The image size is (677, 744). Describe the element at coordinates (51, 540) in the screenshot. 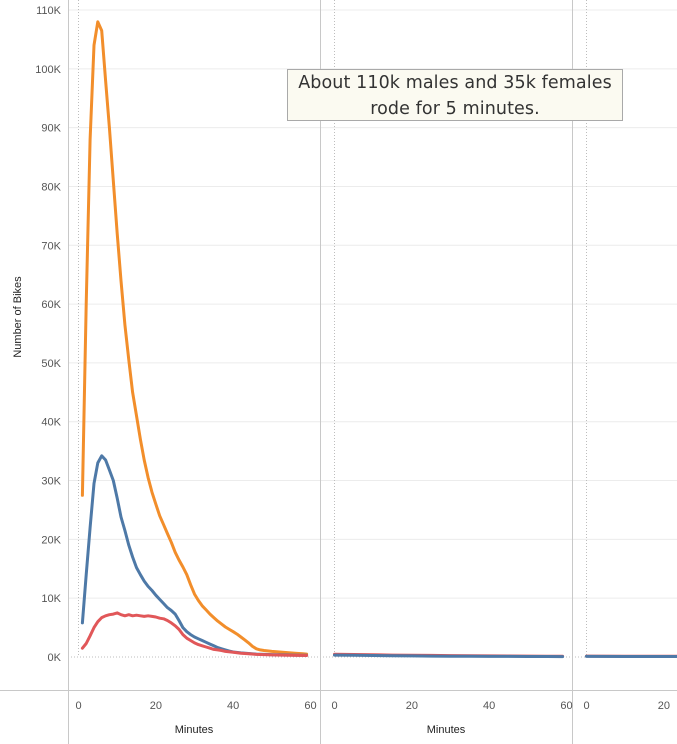

I see `y-tick-label: 20K` at that location.